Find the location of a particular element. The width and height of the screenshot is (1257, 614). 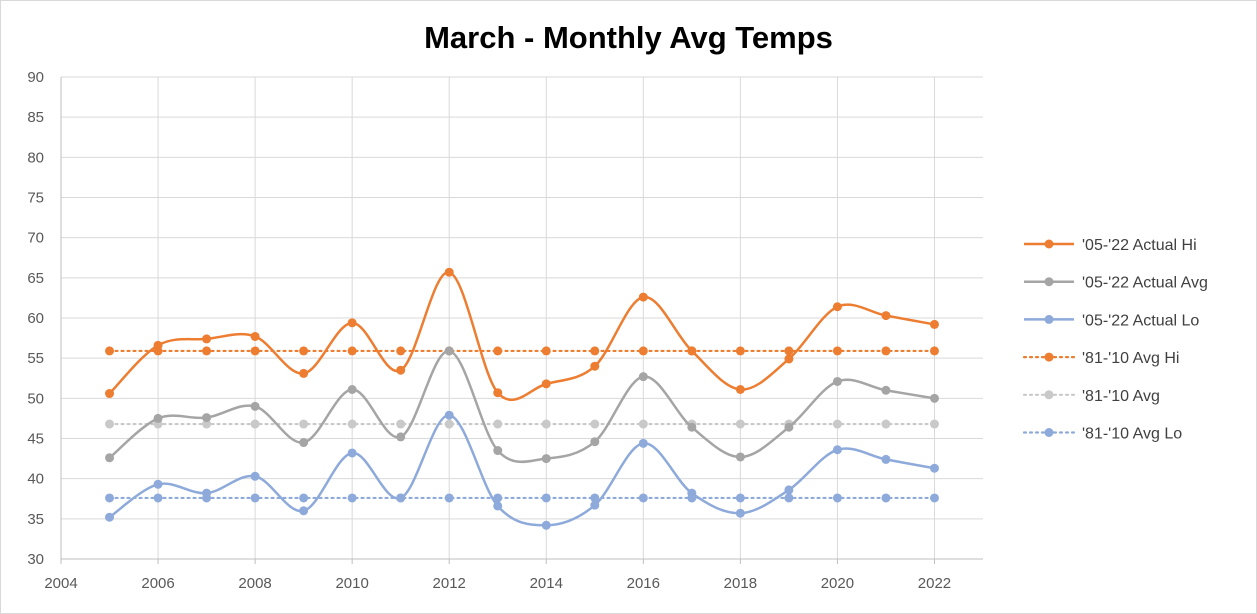

legend-item-1: '05-'22 Actual Avg is located at coordinates (1116, 283).